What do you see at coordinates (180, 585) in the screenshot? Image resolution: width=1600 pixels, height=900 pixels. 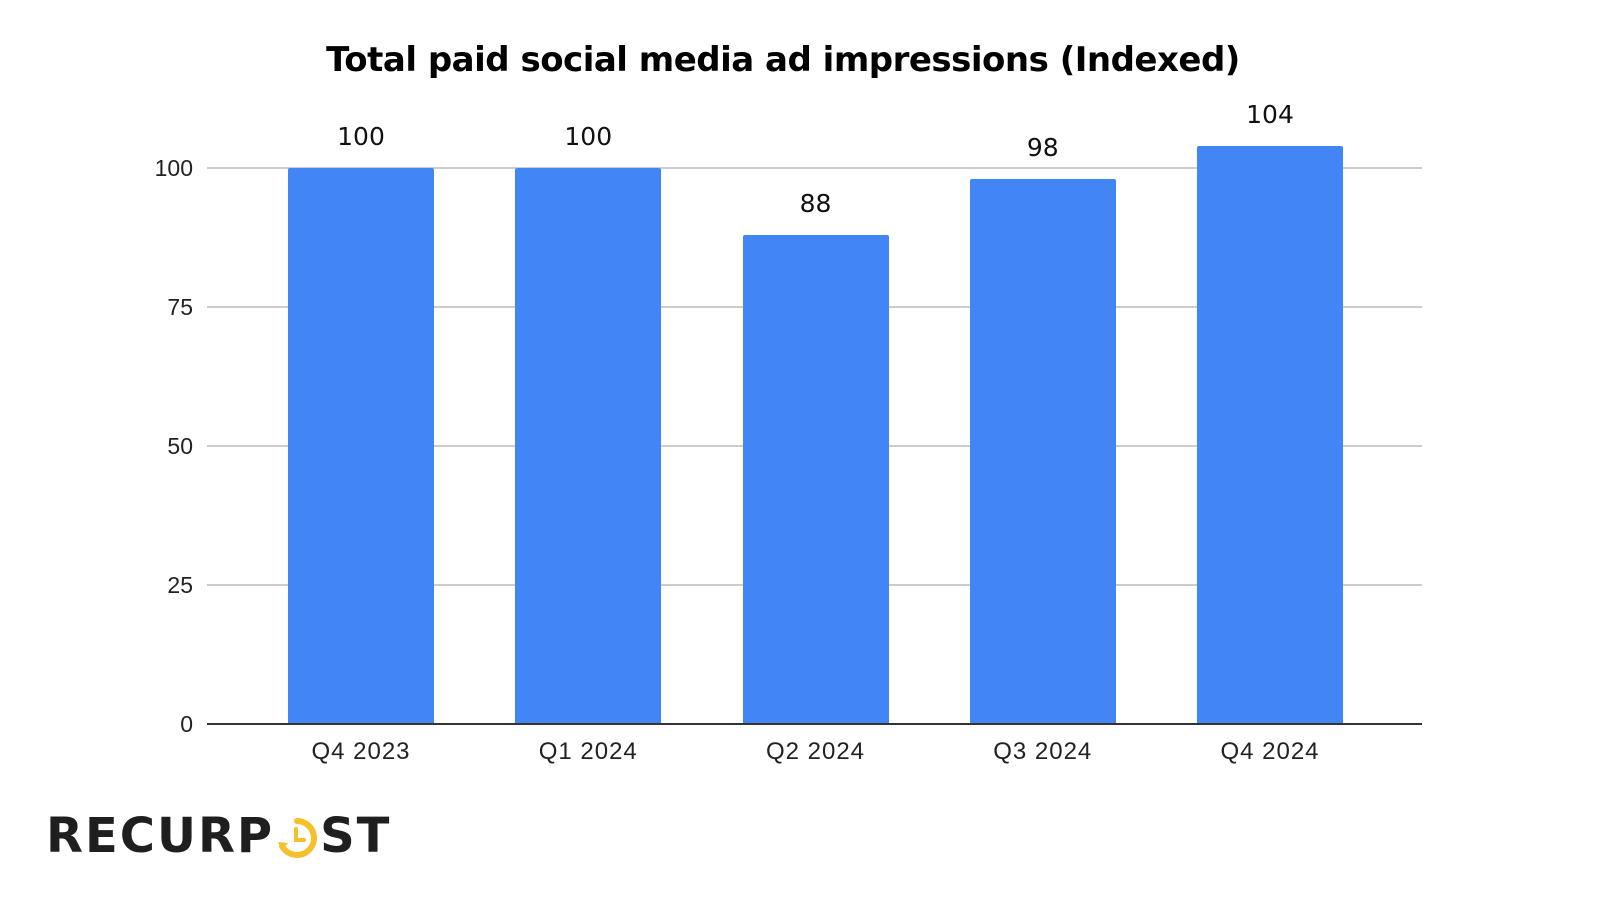 I see `y-tick-label: 25` at bounding box center [180, 585].